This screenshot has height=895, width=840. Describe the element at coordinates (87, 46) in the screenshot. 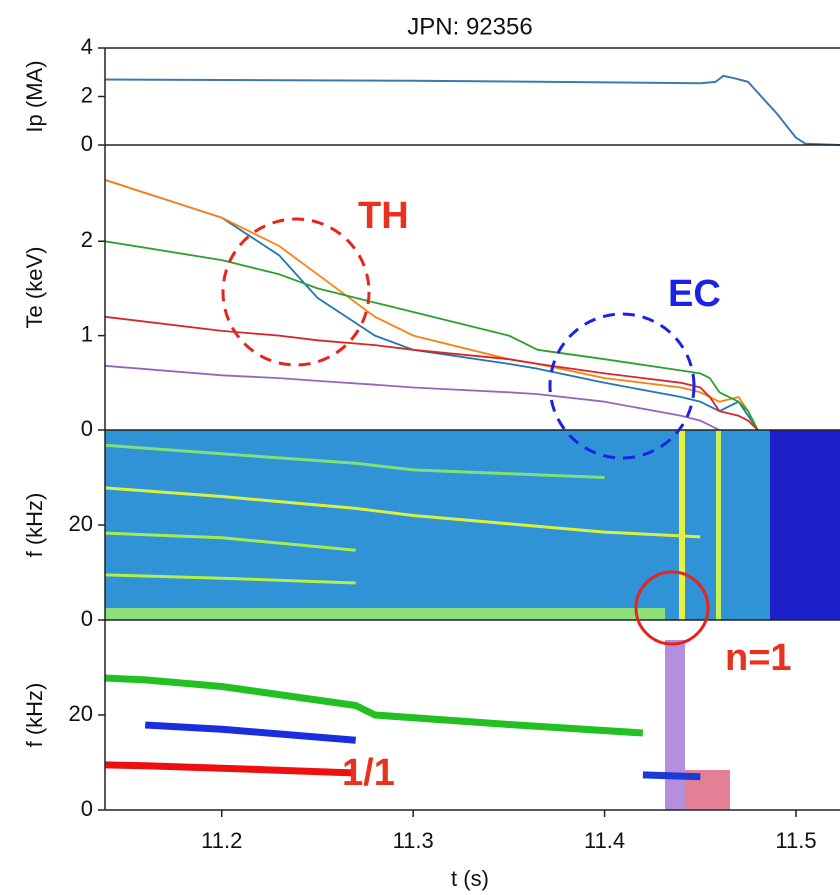

I see `y-tick-label: 4` at that location.